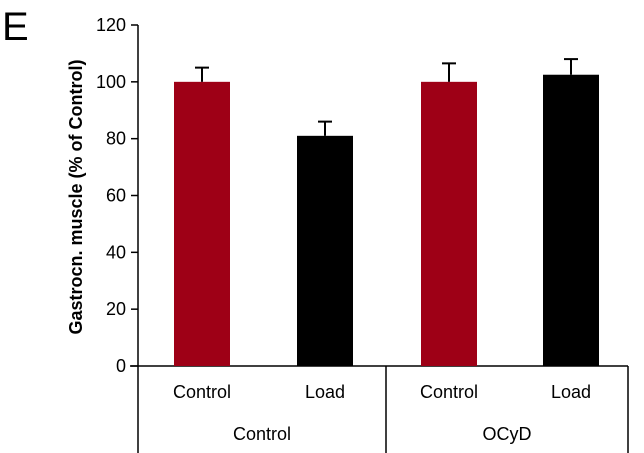 Image resolution: width=644 pixels, height=453 pixels. Describe the element at coordinates (262, 434) in the screenshot. I see `group-label-1: Control` at that location.